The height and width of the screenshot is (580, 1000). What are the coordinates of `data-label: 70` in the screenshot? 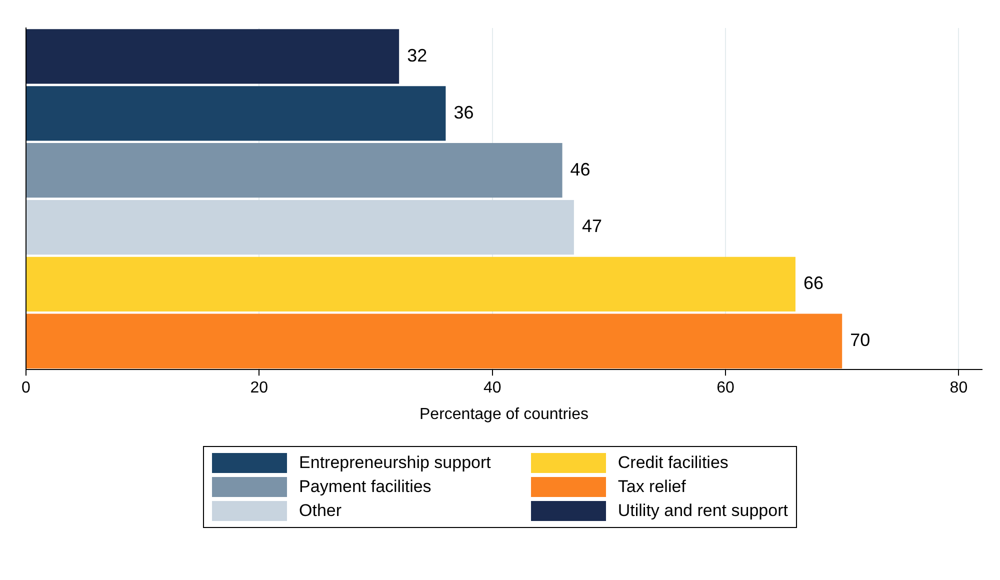 It's located at (860, 340).